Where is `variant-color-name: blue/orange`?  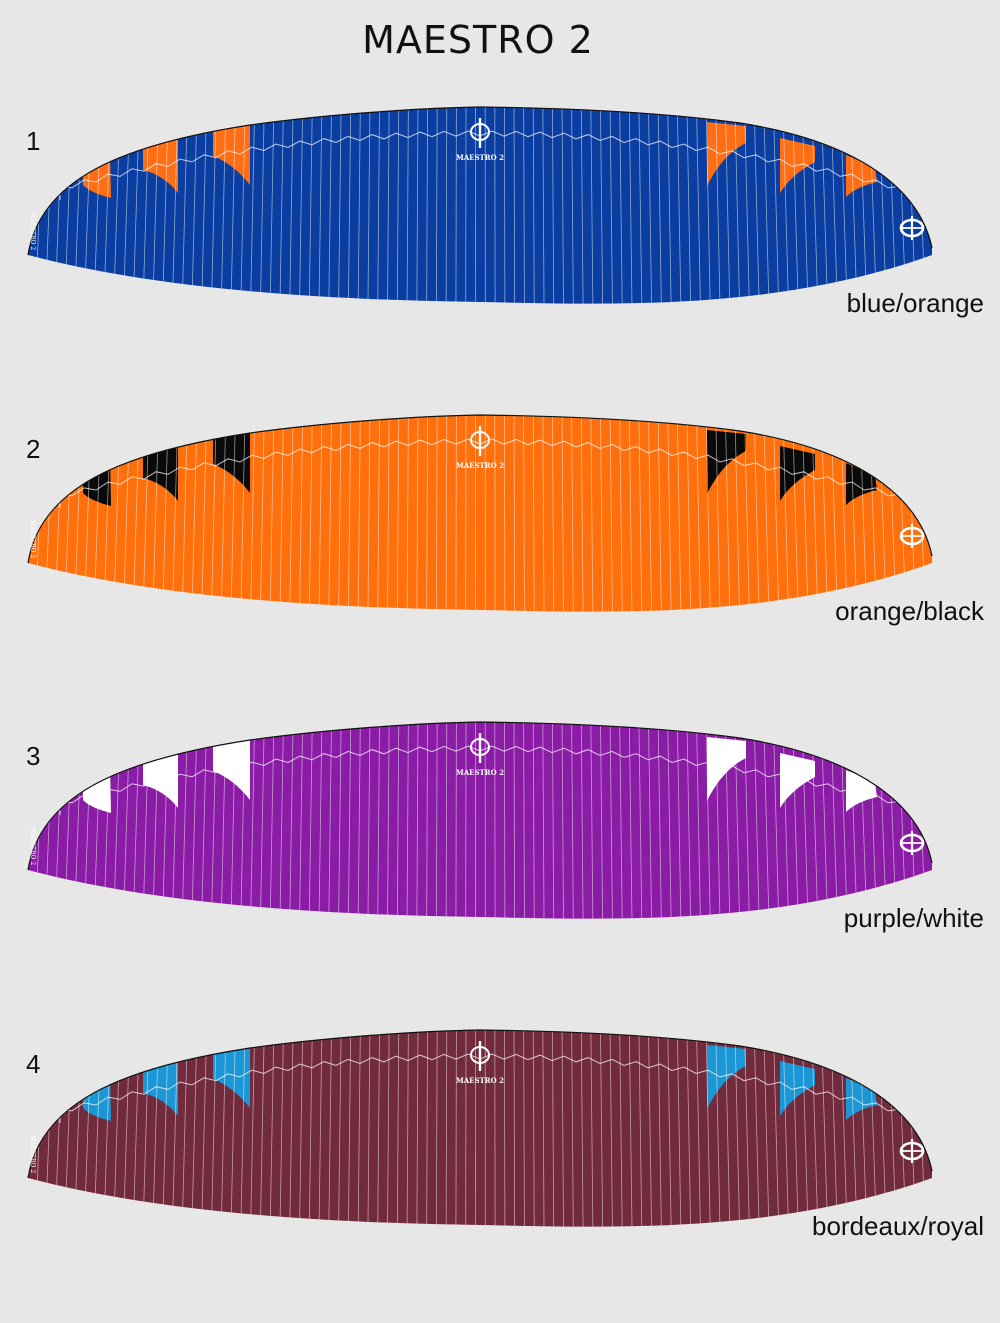
variant-color-name: blue/orange is located at coordinates (915, 303).